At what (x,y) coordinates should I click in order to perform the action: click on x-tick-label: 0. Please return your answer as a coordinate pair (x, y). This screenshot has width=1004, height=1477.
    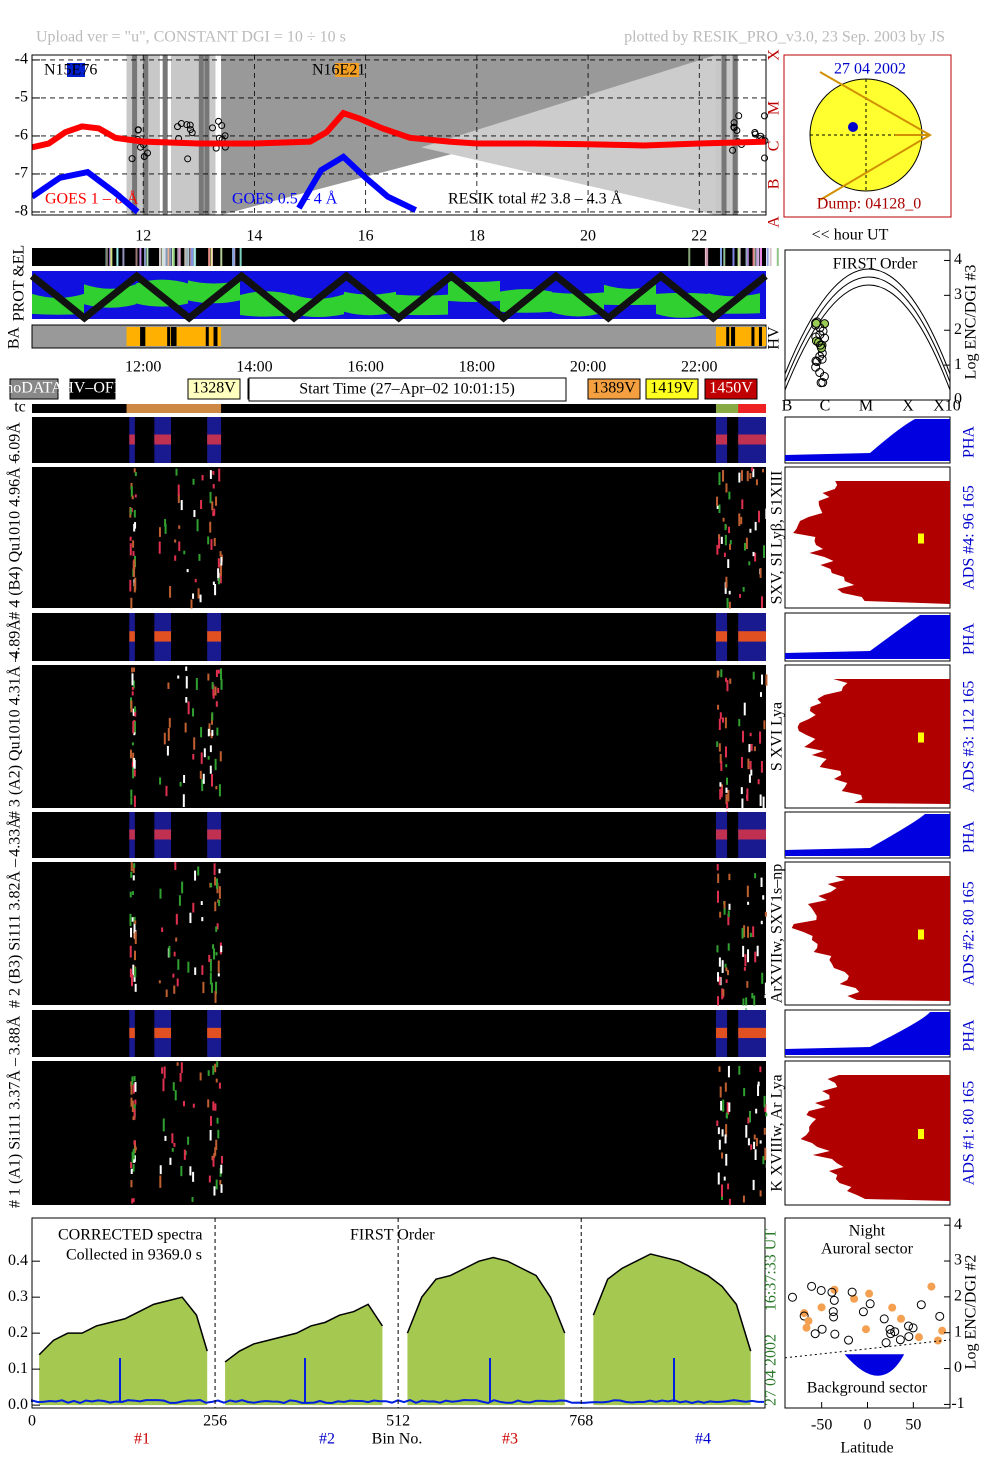
    Looking at the image, I should click on (868, 1425).